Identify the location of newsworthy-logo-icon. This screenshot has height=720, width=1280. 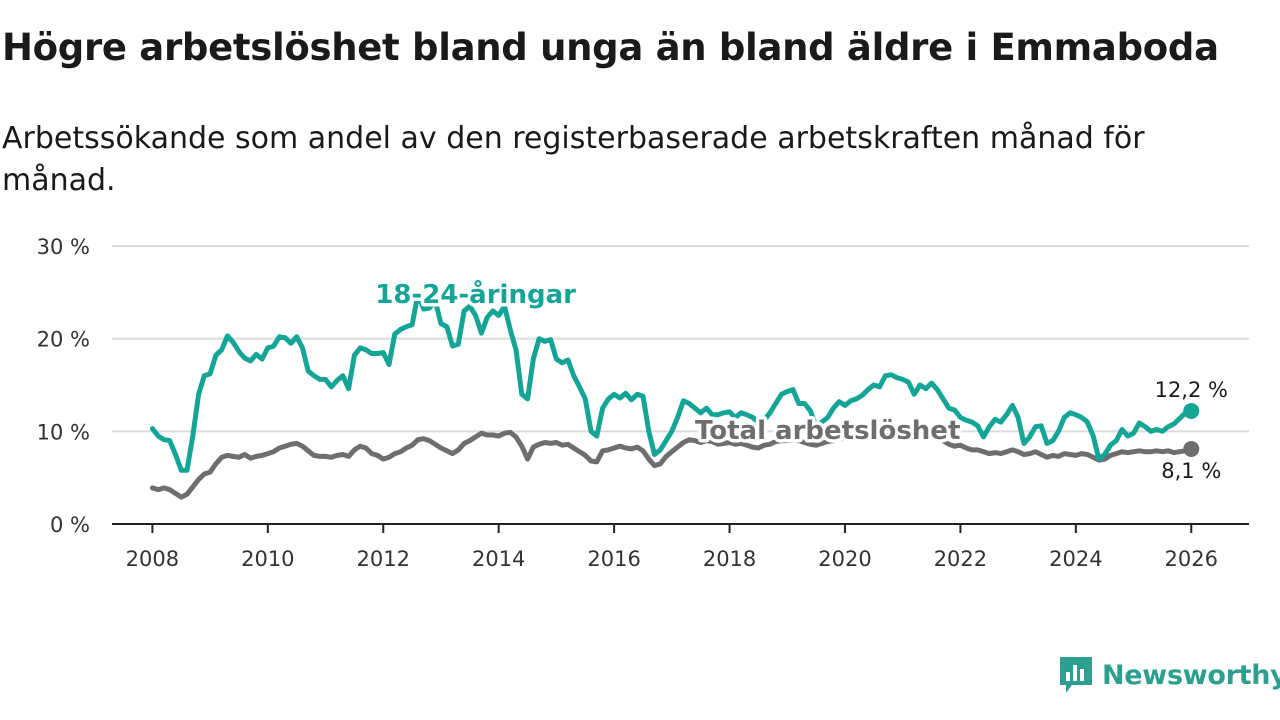
(1076, 675).